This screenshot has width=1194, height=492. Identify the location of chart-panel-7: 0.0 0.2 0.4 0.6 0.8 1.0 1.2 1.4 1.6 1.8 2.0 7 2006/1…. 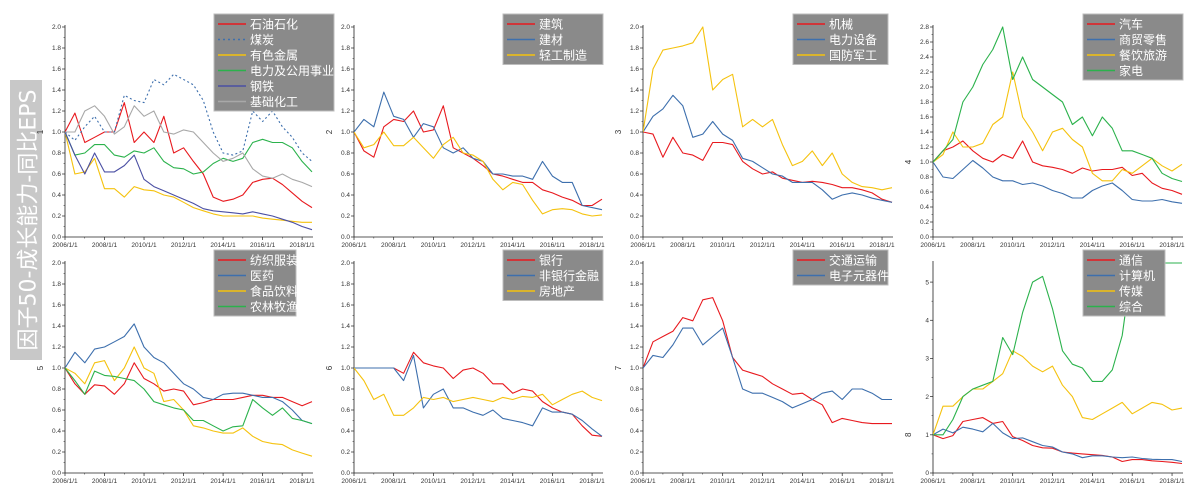
(754, 367).